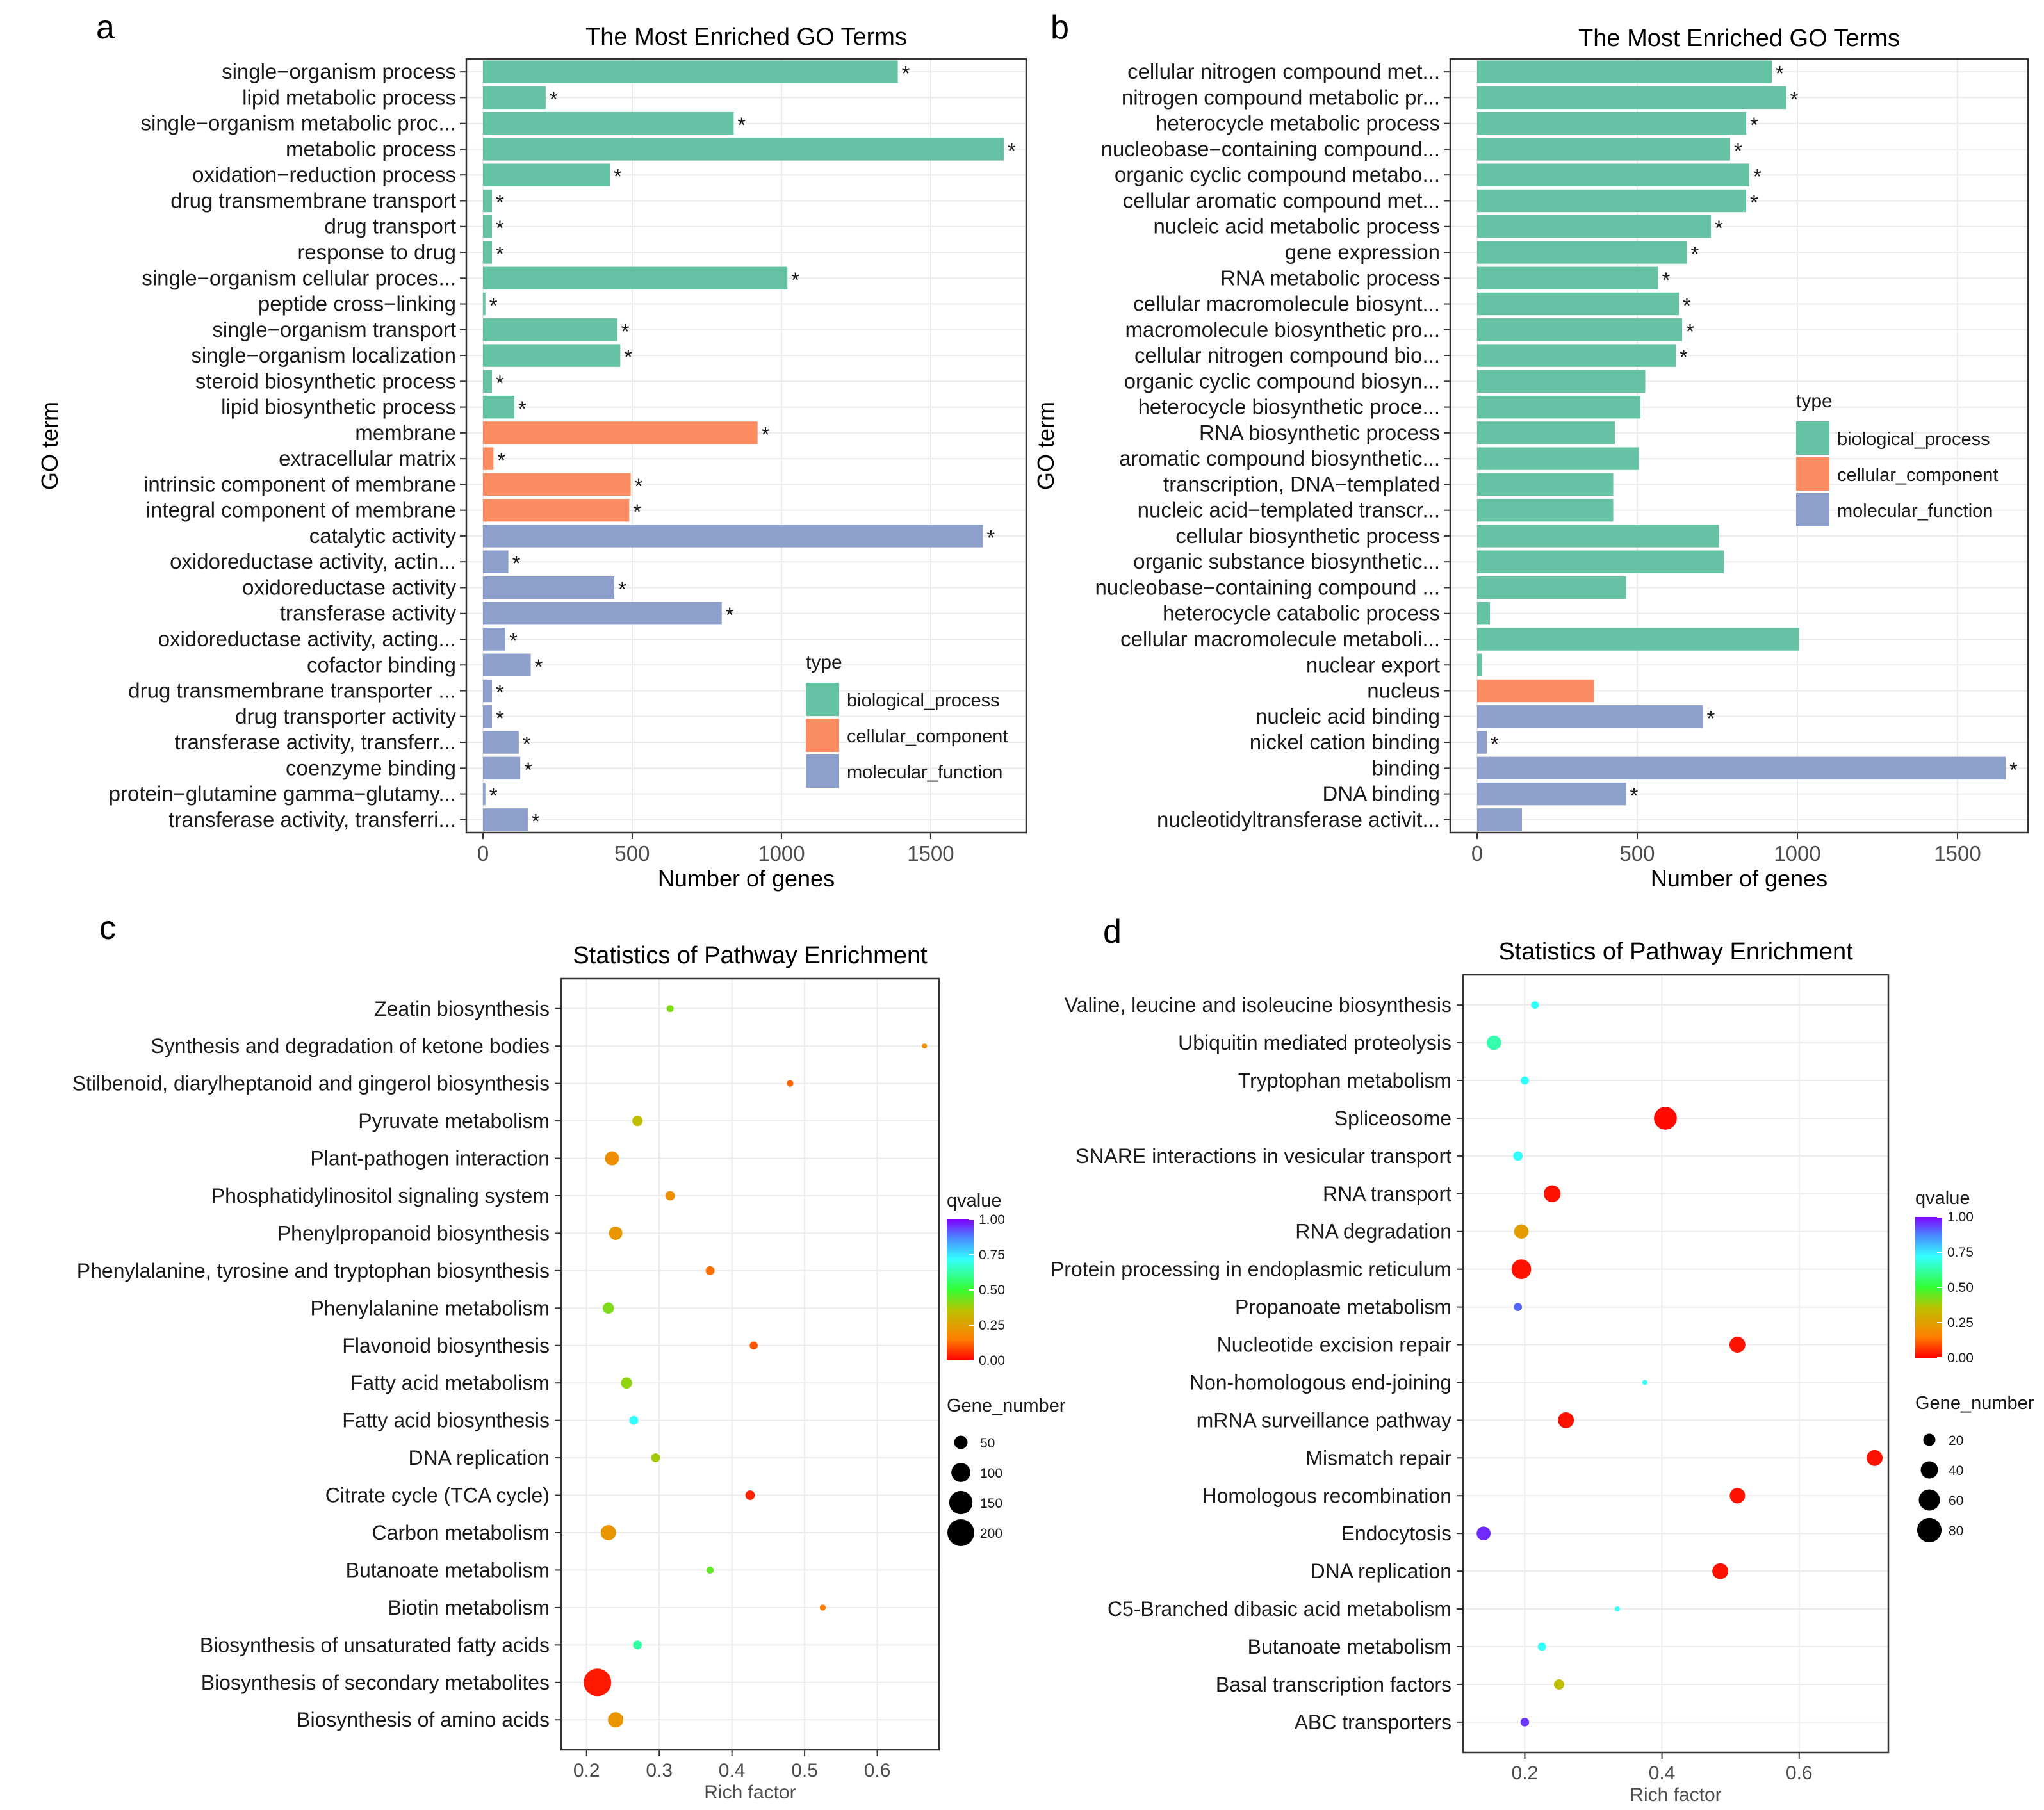 The width and height of the screenshot is (2044, 1810). Describe the element at coordinates (1915, 511) in the screenshot. I see `legend-label: molecular_function` at that location.